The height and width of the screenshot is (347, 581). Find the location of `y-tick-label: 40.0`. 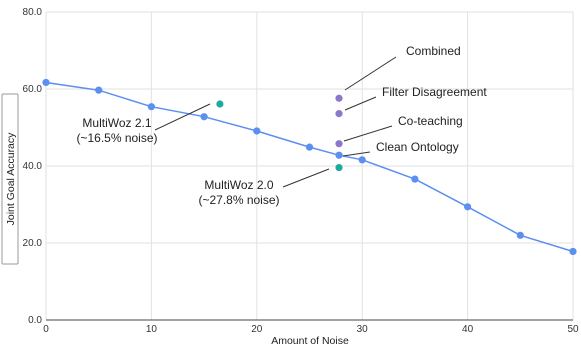

y-tick-label: 40.0 is located at coordinates (33, 166).